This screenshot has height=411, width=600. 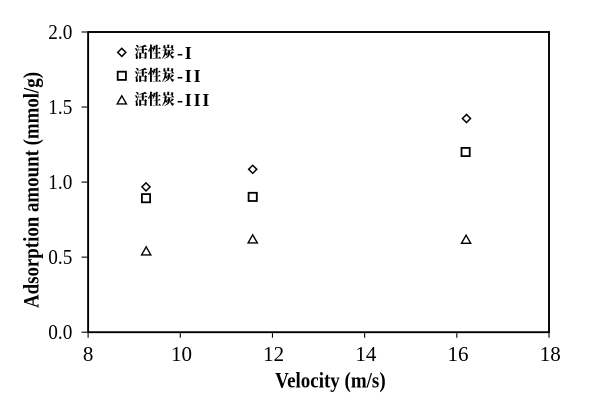 What do you see at coordinates (60, 107) in the screenshot?
I see `svg-text: 1.5` at bounding box center [60, 107].